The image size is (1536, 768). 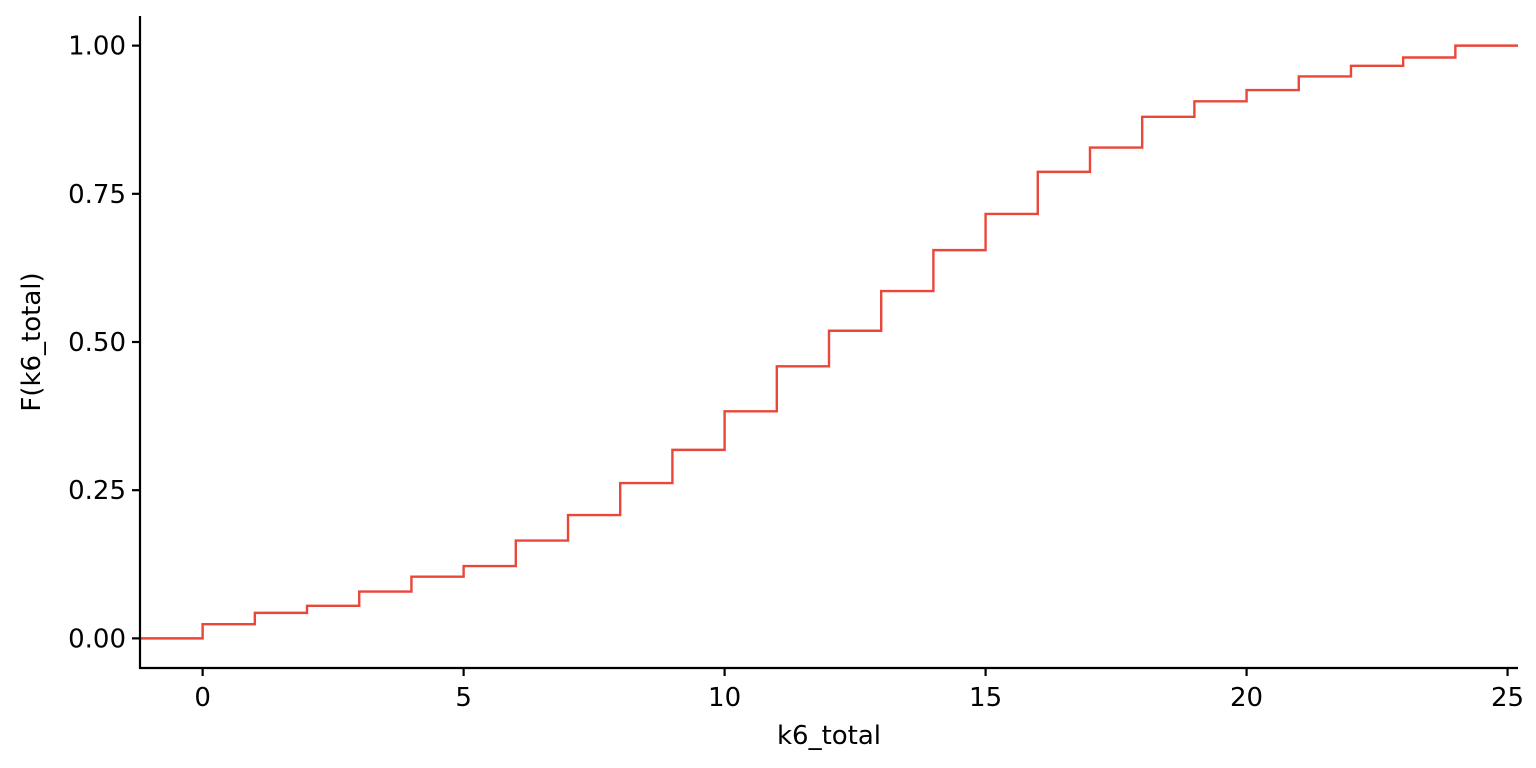 I want to click on y-axis-title: F(k6_total), so click(x=32, y=341).